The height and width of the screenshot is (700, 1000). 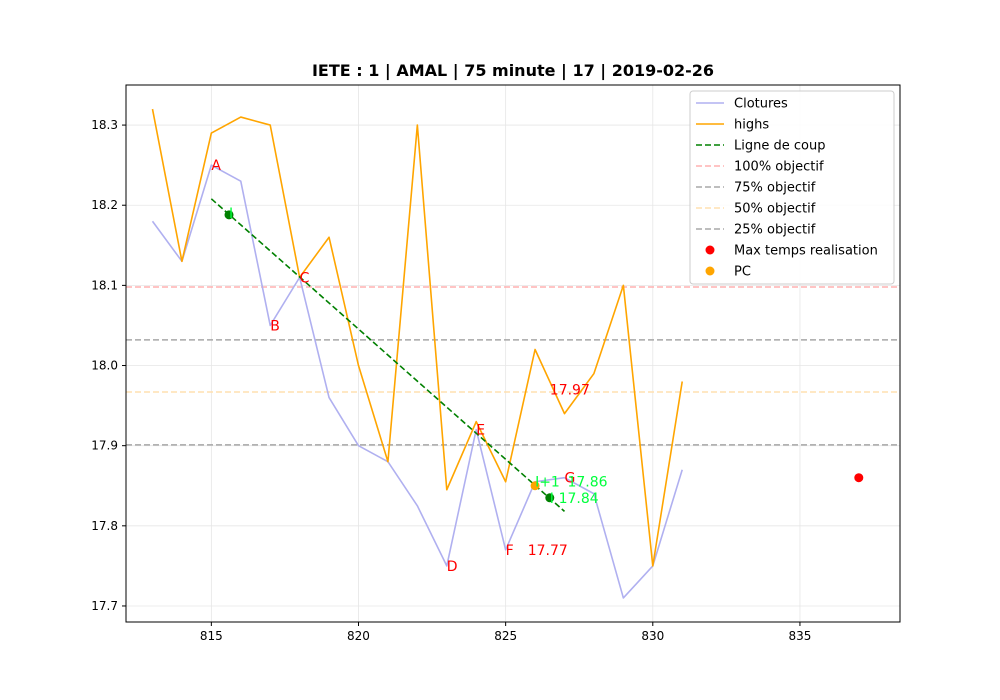 What do you see at coordinates (779, 146) in the screenshot?
I see `legend-label: Ligne de coup` at bounding box center [779, 146].